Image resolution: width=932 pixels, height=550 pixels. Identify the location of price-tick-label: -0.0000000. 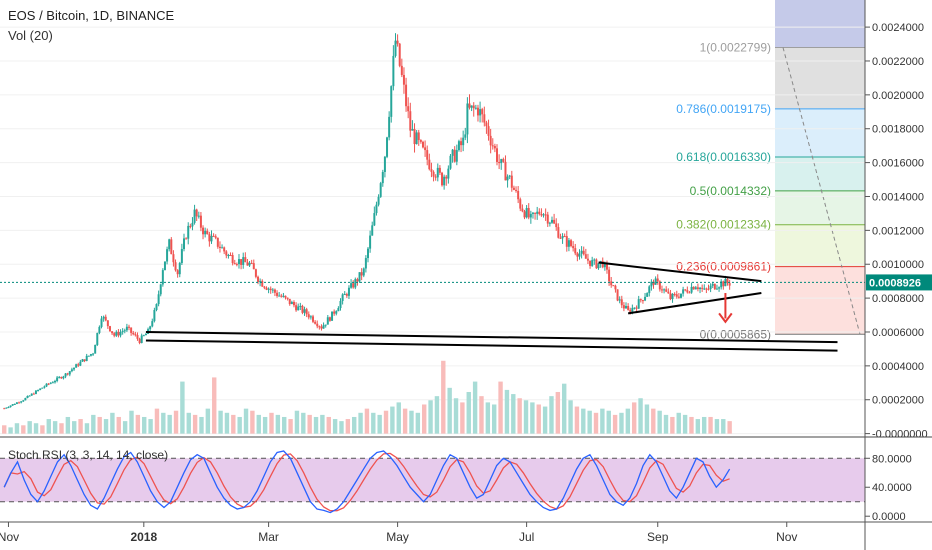
(900, 435).